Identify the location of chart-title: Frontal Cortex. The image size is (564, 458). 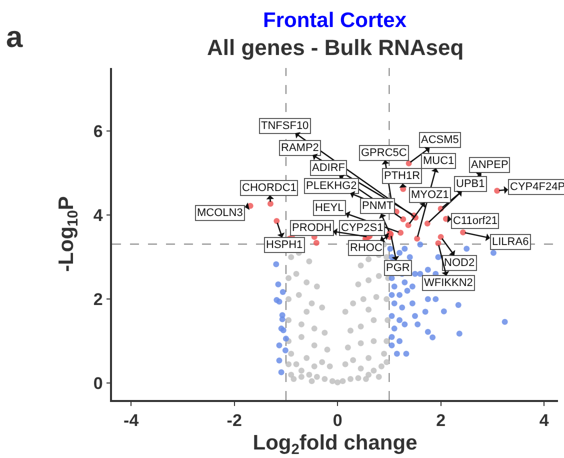
(335, 20).